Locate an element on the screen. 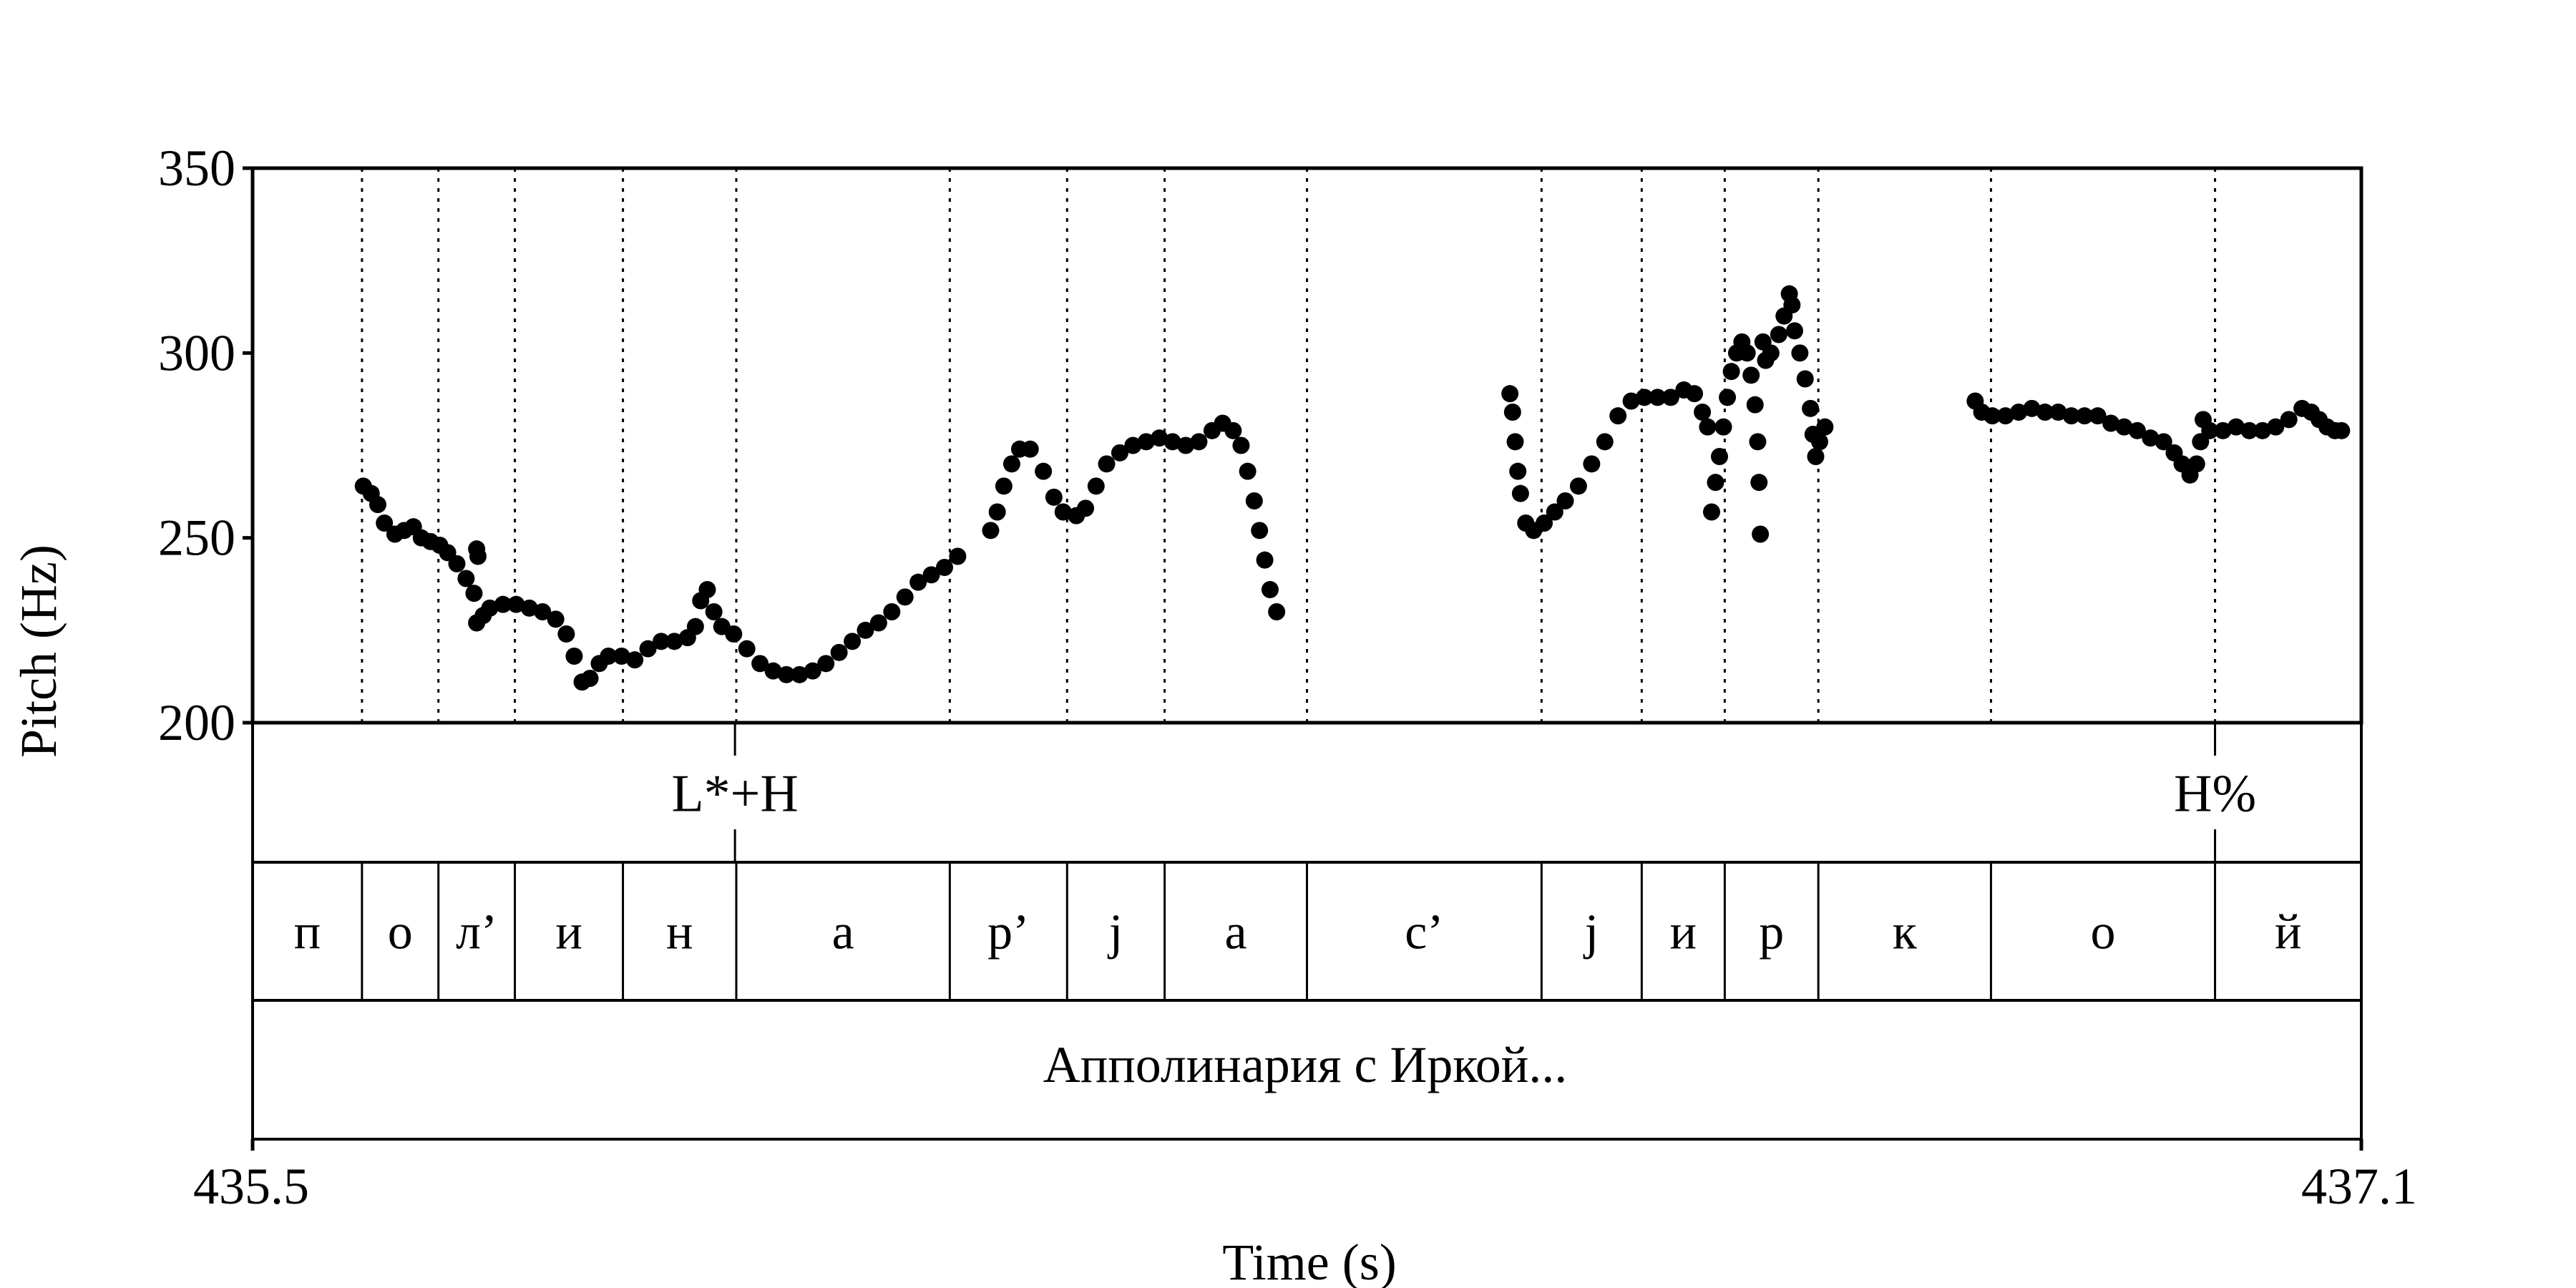 The width and height of the screenshot is (2576, 1288). x-tick-label-start: 435.5 is located at coordinates (251, 1186).